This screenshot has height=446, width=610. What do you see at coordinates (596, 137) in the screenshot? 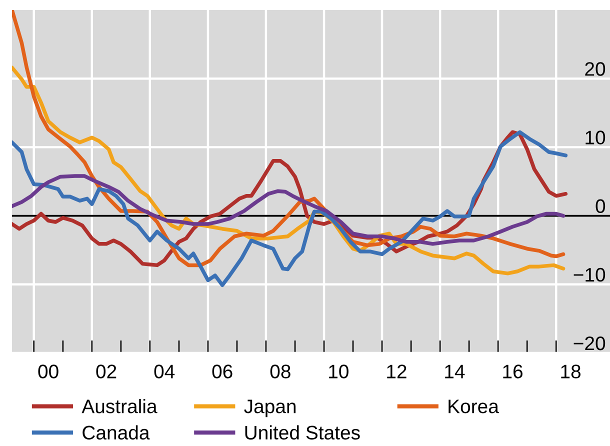
I see `y-tick-label: 10` at bounding box center [596, 137].